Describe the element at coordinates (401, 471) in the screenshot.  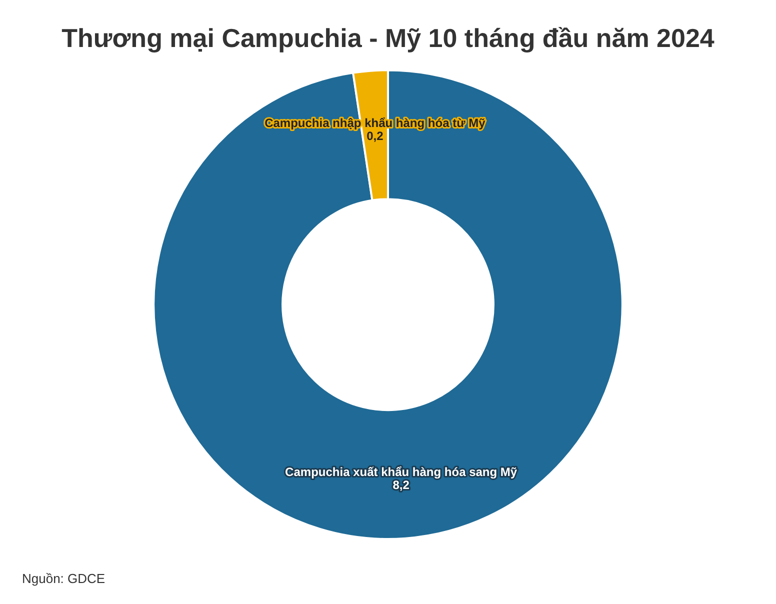
I see `slice-label: Campuchia xuất khẩu hàng hóa sang Mỹ` at that location.